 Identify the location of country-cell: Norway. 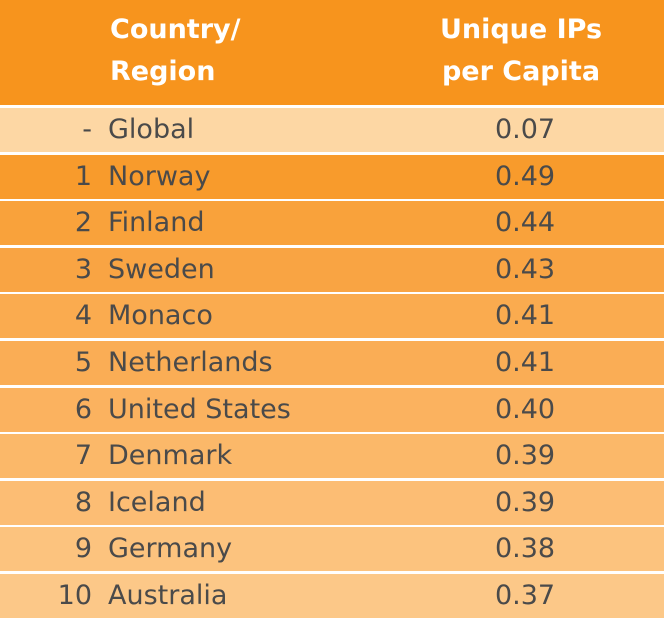
(159, 176).